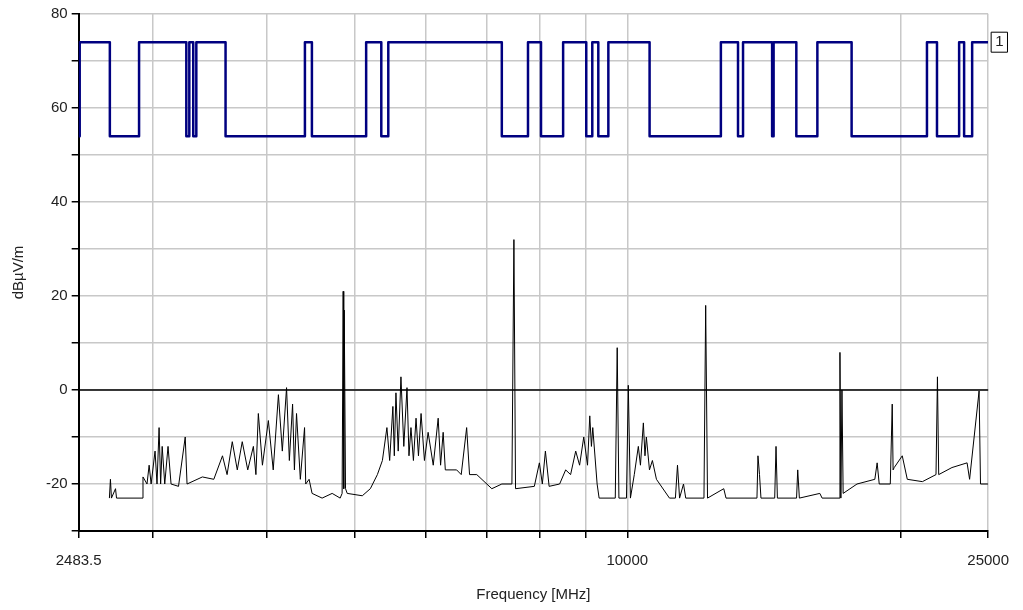 The image size is (1023, 610). What do you see at coordinates (59, 13) in the screenshot?
I see `y-tick-label: 80` at bounding box center [59, 13].